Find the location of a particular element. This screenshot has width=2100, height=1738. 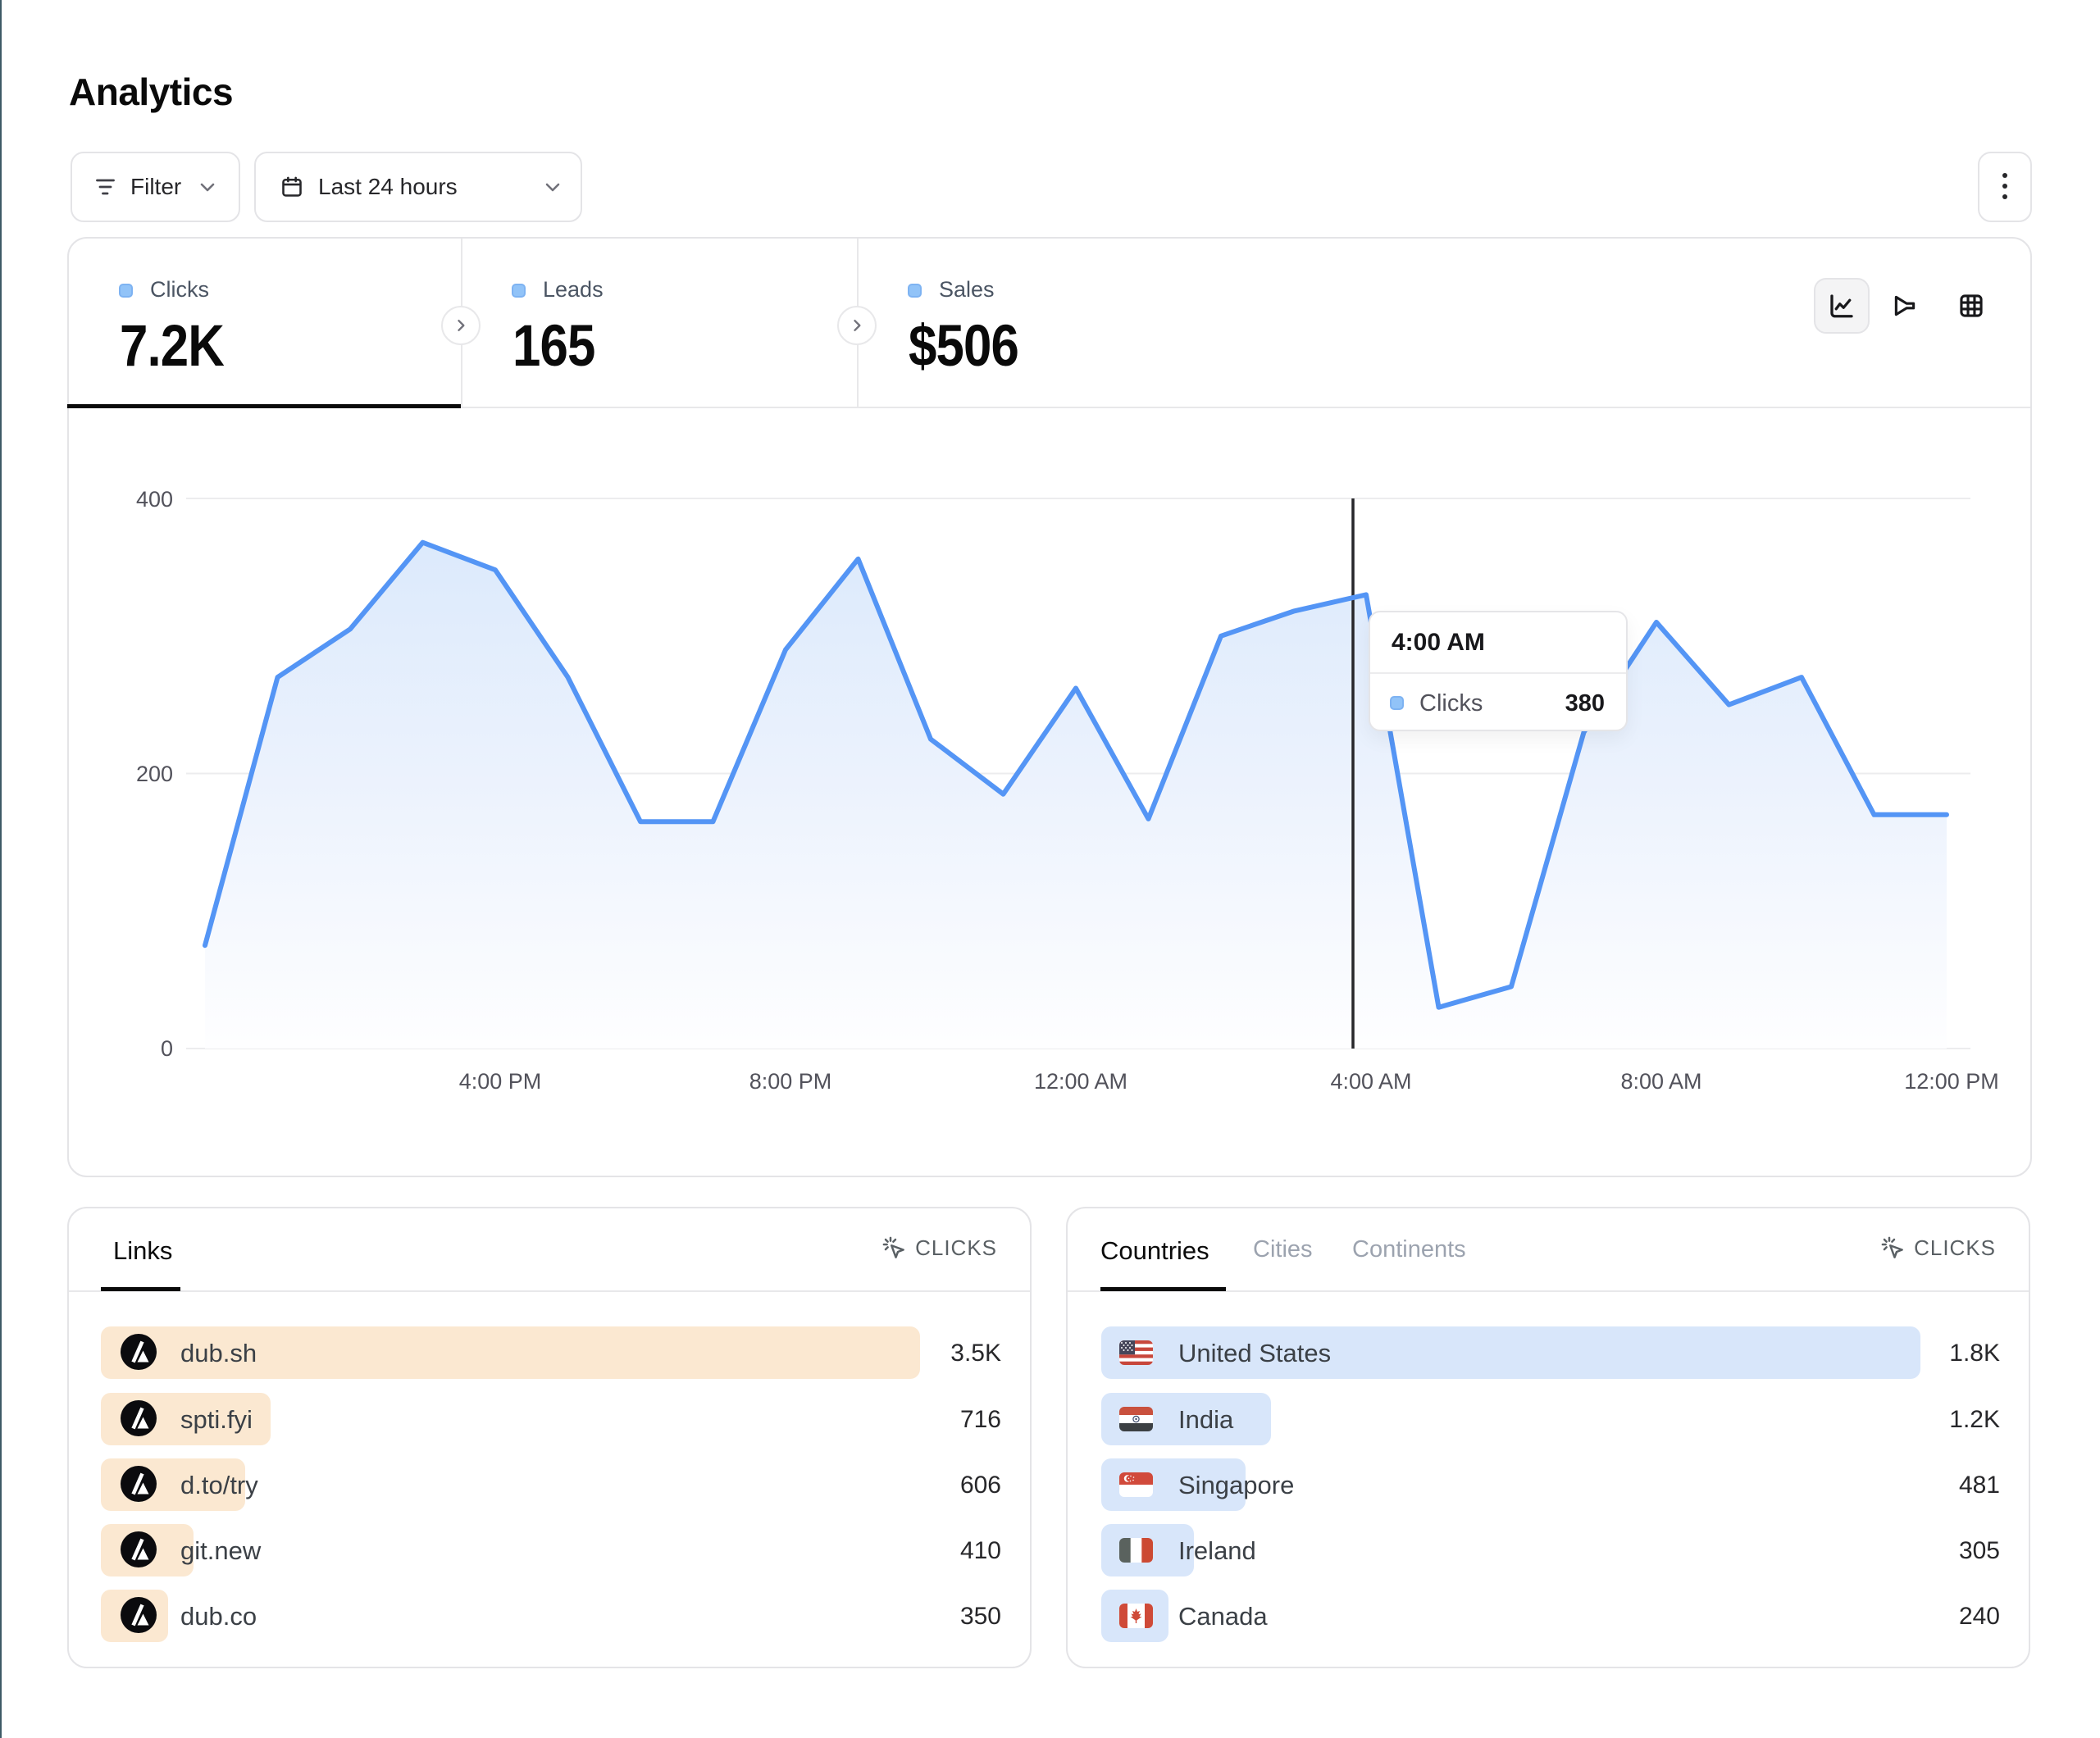

svg-text: 12:00 AM is located at coordinates (1080, 1081).